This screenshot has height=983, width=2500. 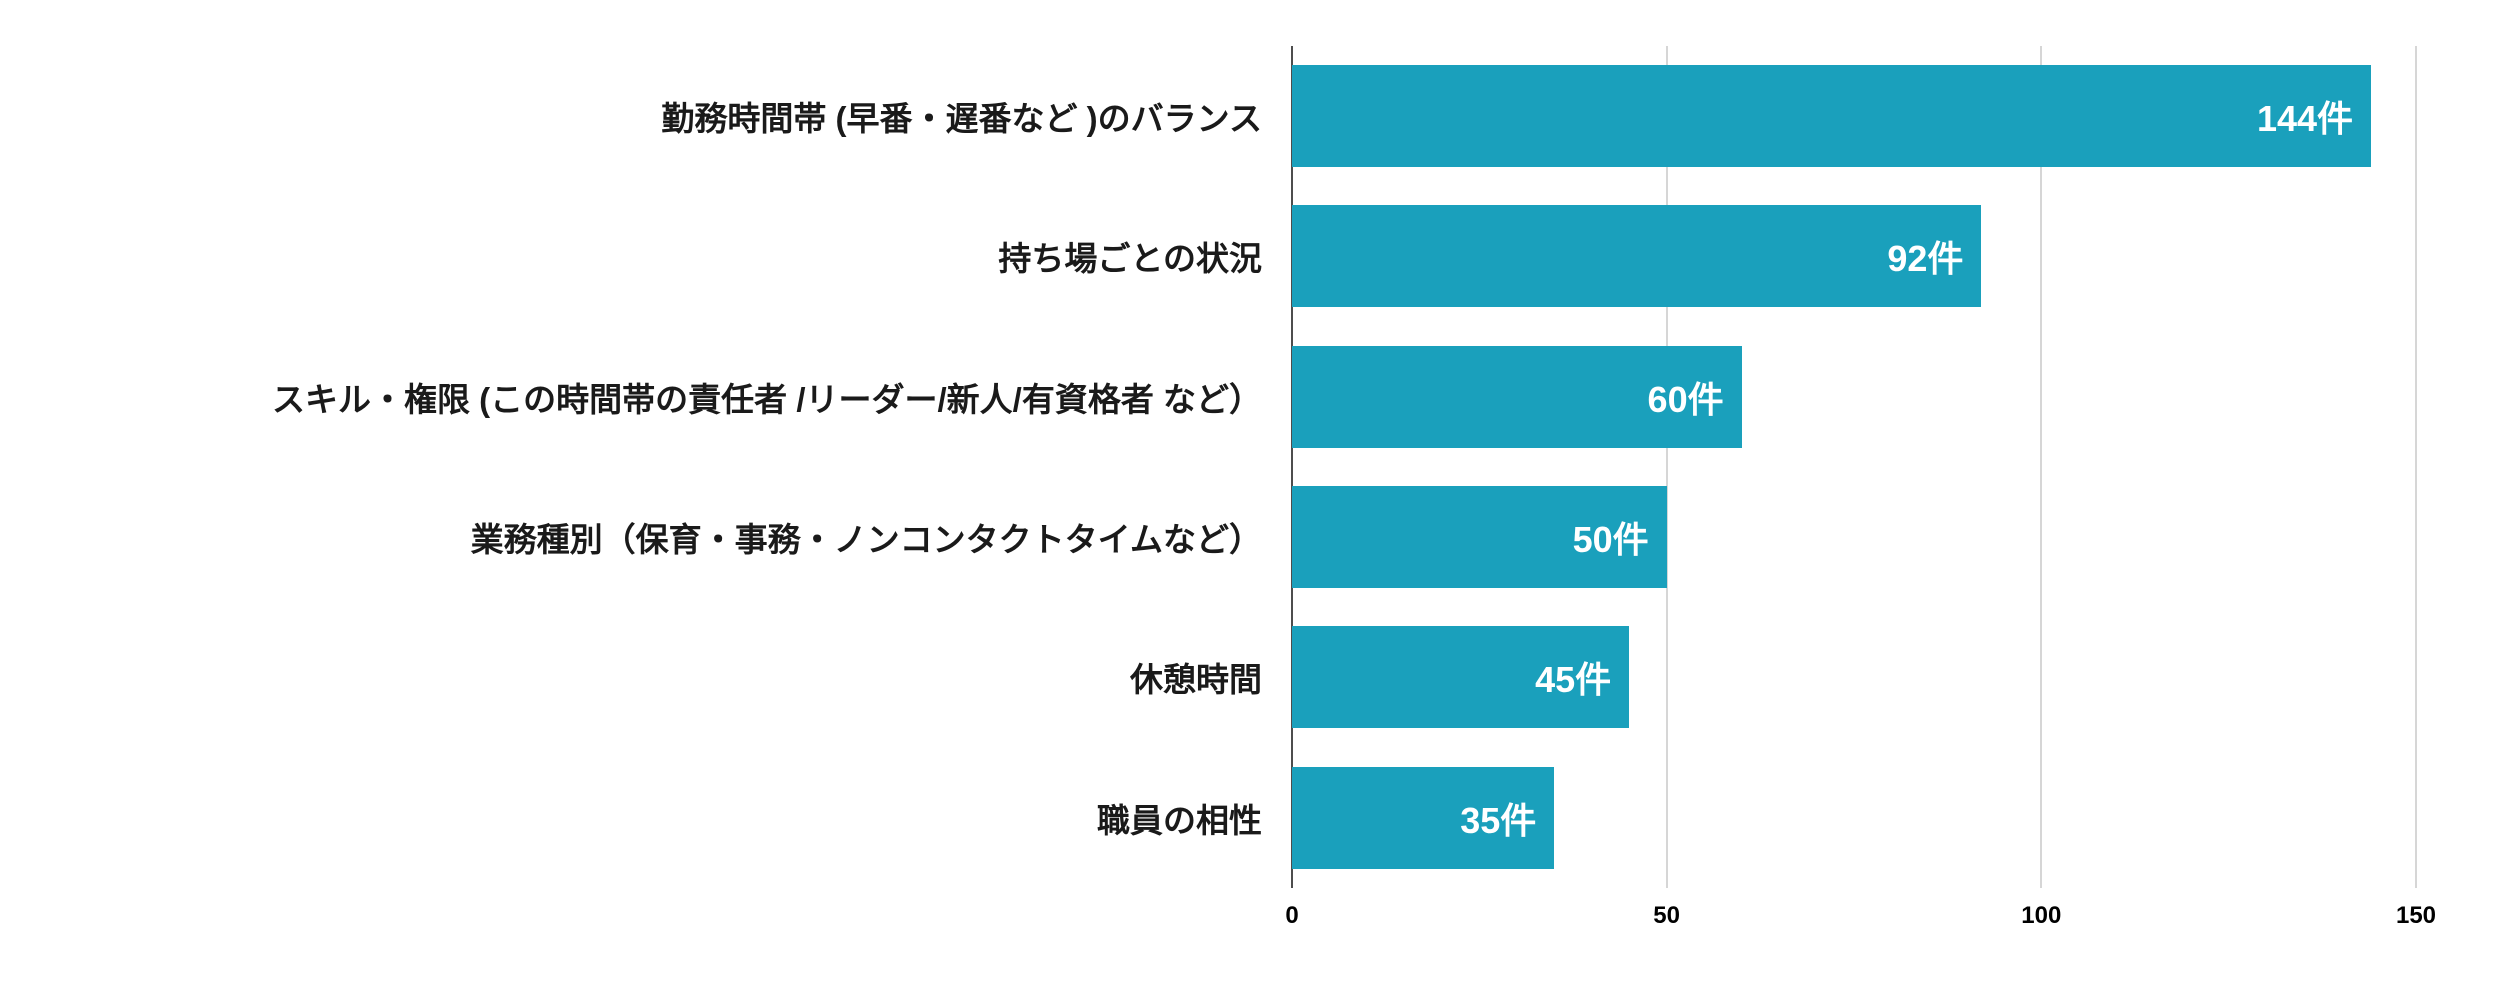 What do you see at coordinates (1461, 677) in the screenshot?
I see `bar: 45件` at bounding box center [1461, 677].